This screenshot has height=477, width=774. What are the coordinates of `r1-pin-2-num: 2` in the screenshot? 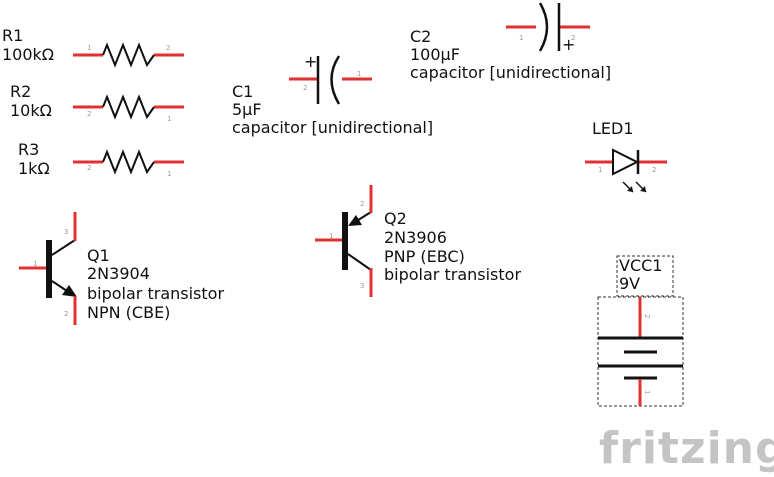 It's located at (168, 48).